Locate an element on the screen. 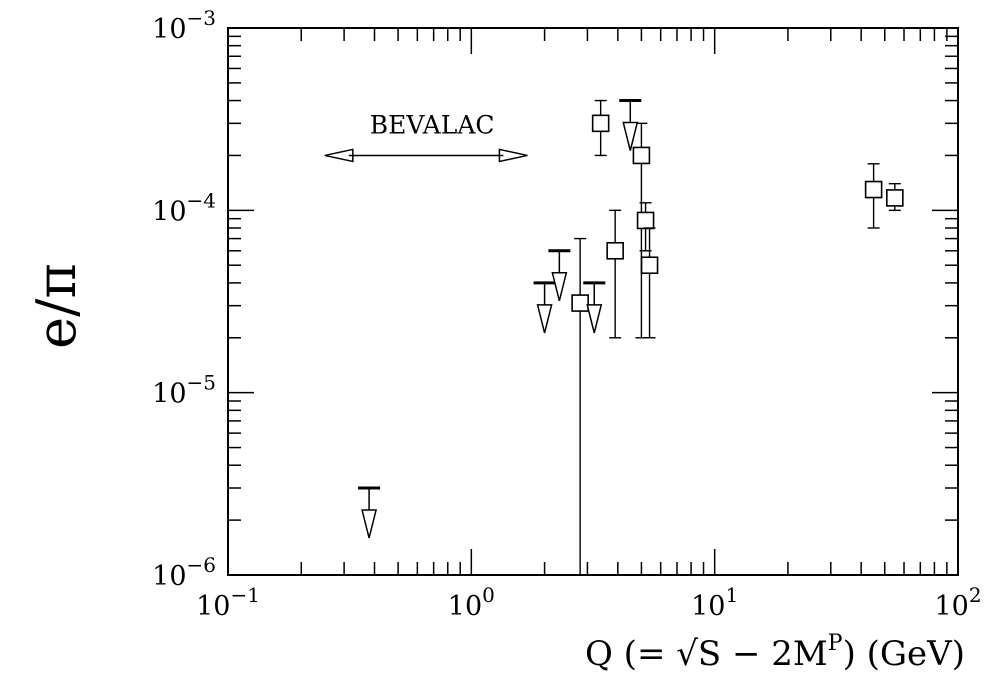 The image size is (992, 680). annotation-label: BEVALAC is located at coordinates (432, 124).